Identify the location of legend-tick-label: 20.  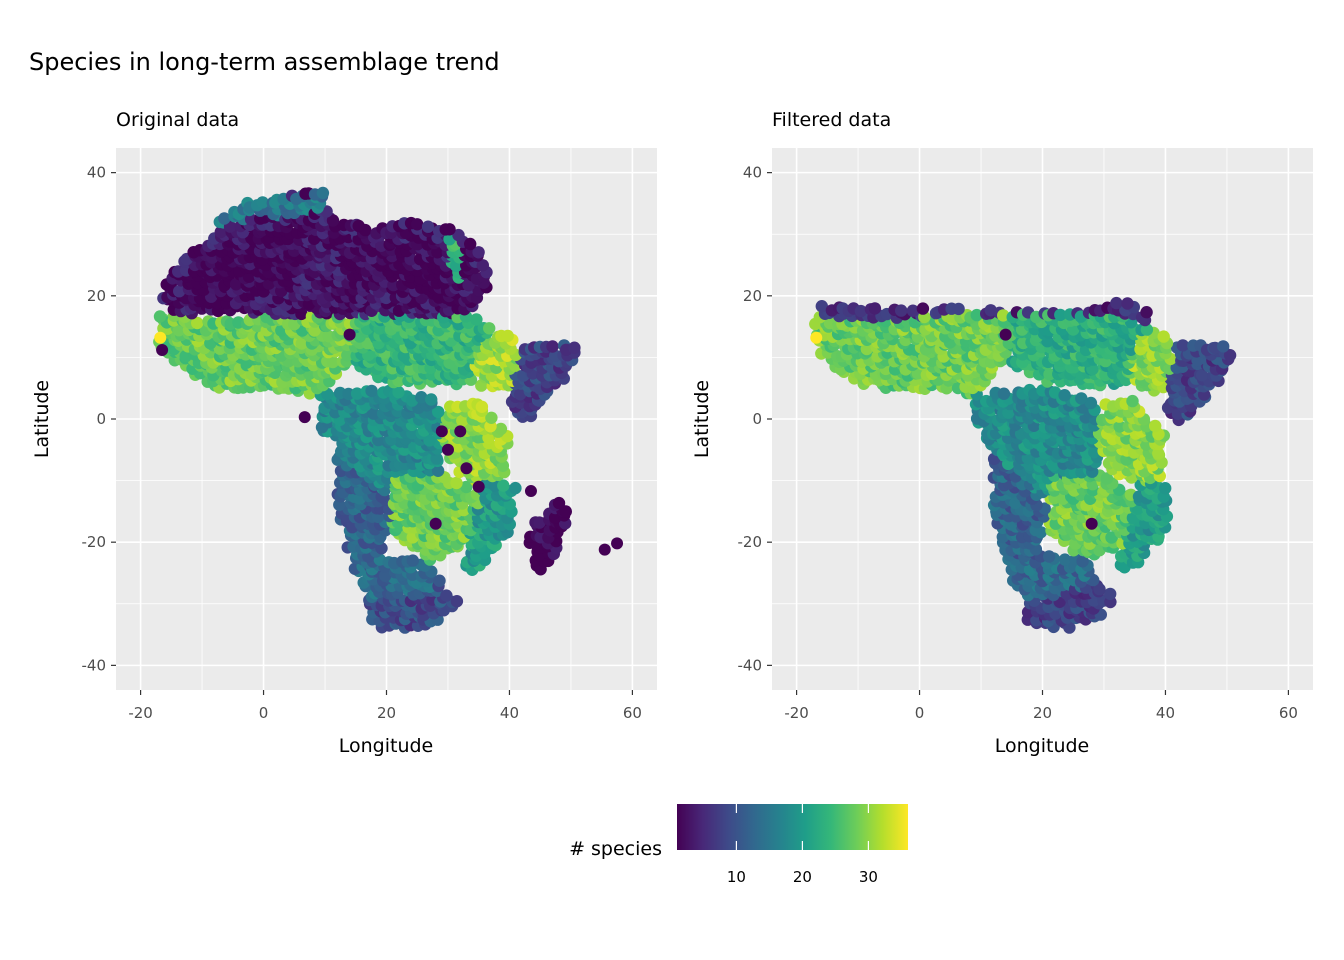
(802, 877).